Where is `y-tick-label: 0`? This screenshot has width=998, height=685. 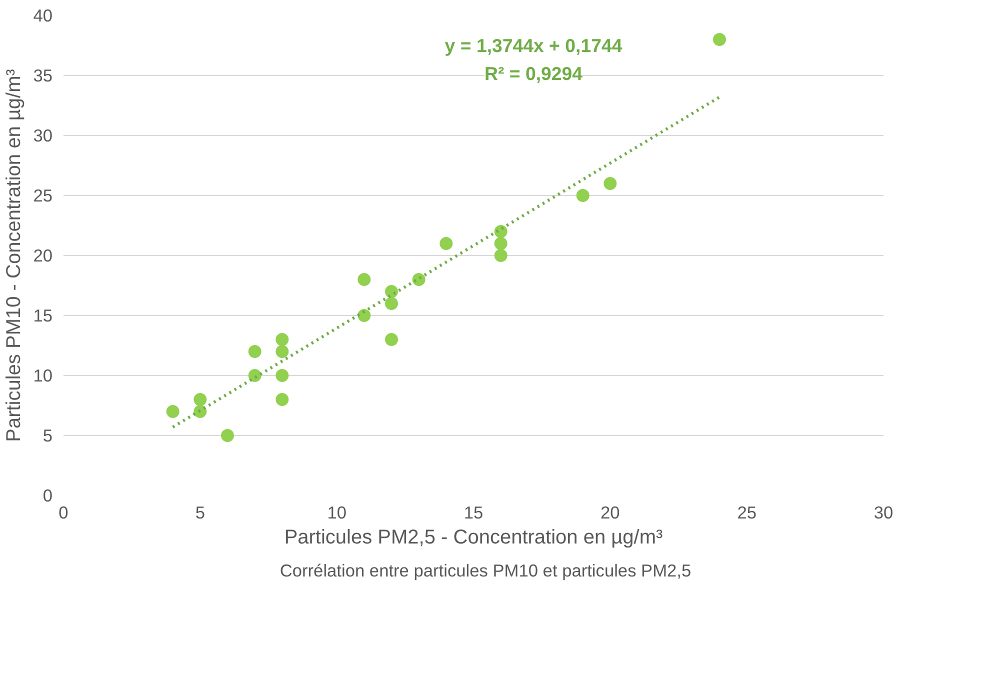
y-tick-label: 0 is located at coordinates (47, 496).